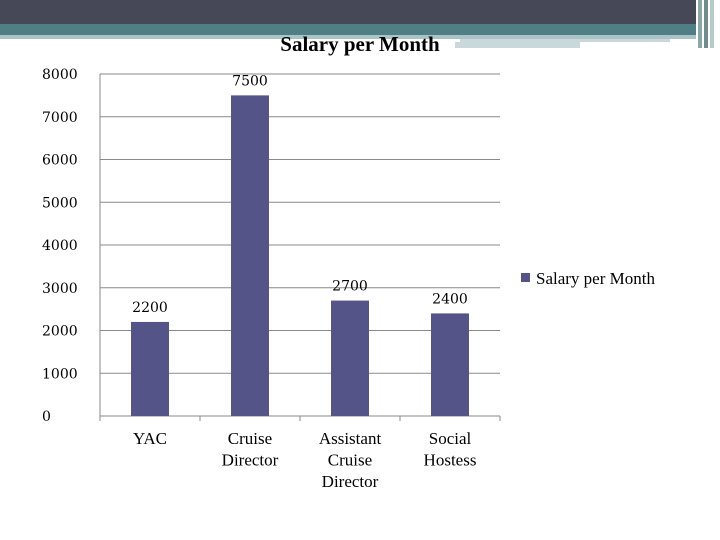  What do you see at coordinates (450, 438) in the screenshot?
I see `x-category-label: Social` at bounding box center [450, 438].